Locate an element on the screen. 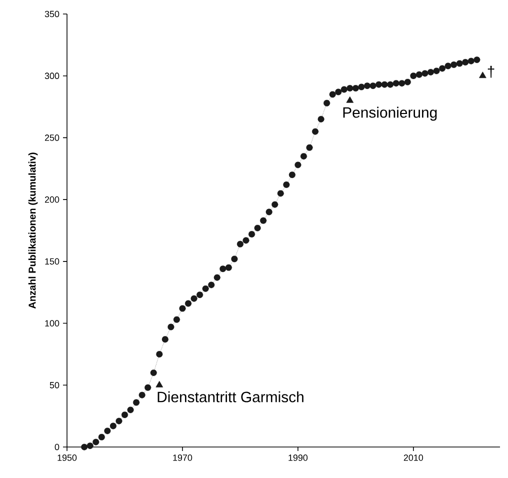 This screenshot has height=478, width=508. y-tick-label: 200 is located at coordinates (52, 199).